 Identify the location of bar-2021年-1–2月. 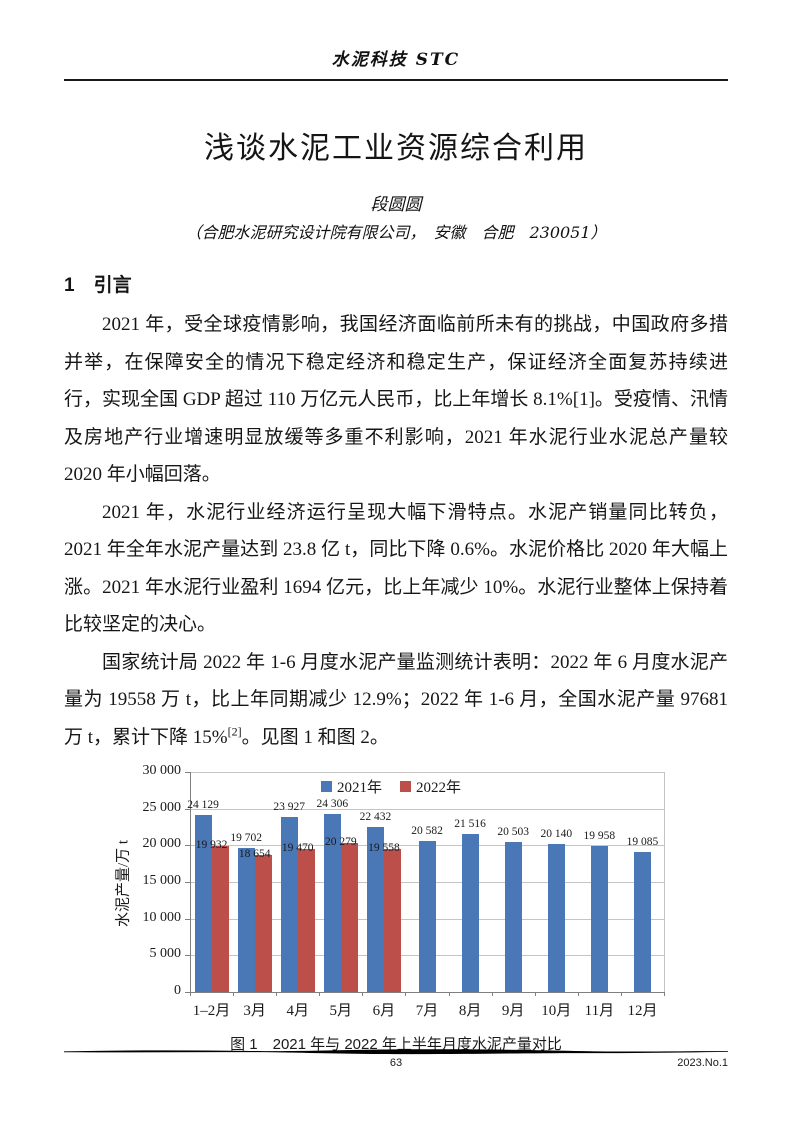
(203, 903).